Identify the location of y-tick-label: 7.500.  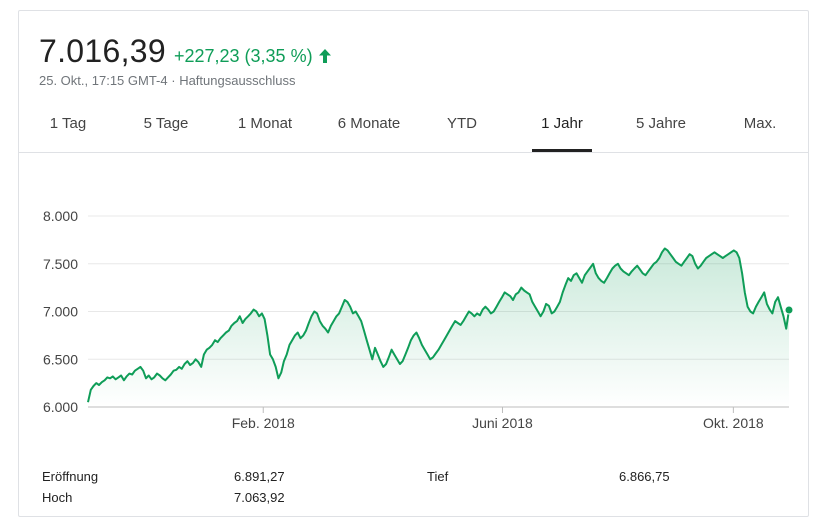
(60, 264).